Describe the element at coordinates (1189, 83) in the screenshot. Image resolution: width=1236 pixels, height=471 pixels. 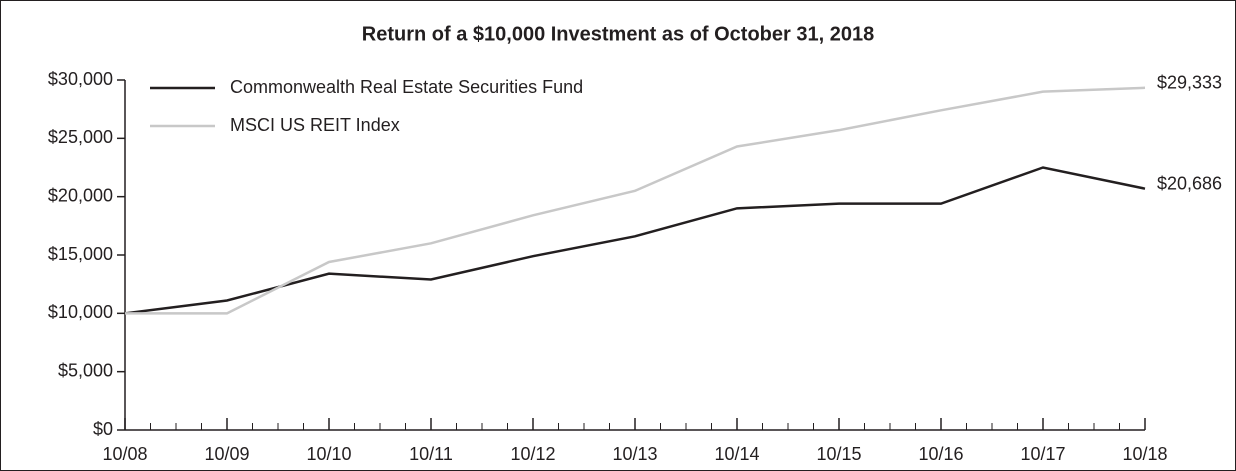
I see `value-label: $29,333` at that location.